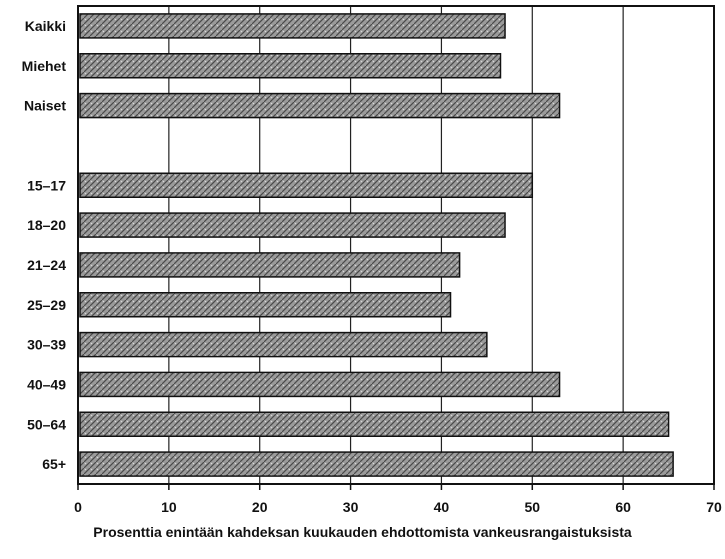 This screenshot has height=559, width=725. Describe the element at coordinates (442, 507) in the screenshot. I see `x-tick-label: 40` at that location.